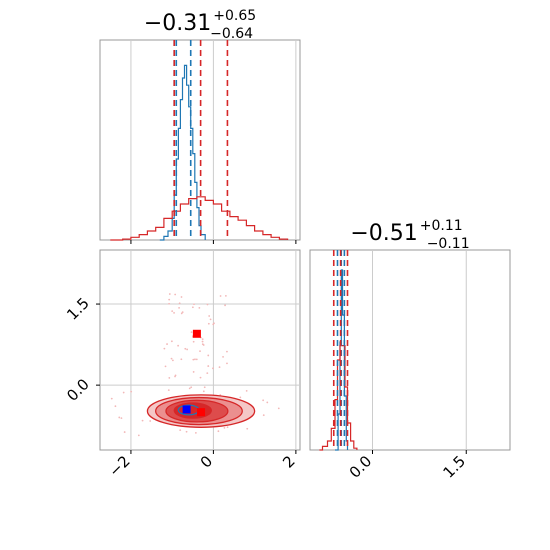  What do you see at coordinates (288, 461) in the screenshot?
I see `x-tick-label-2: 2` at bounding box center [288, 461].